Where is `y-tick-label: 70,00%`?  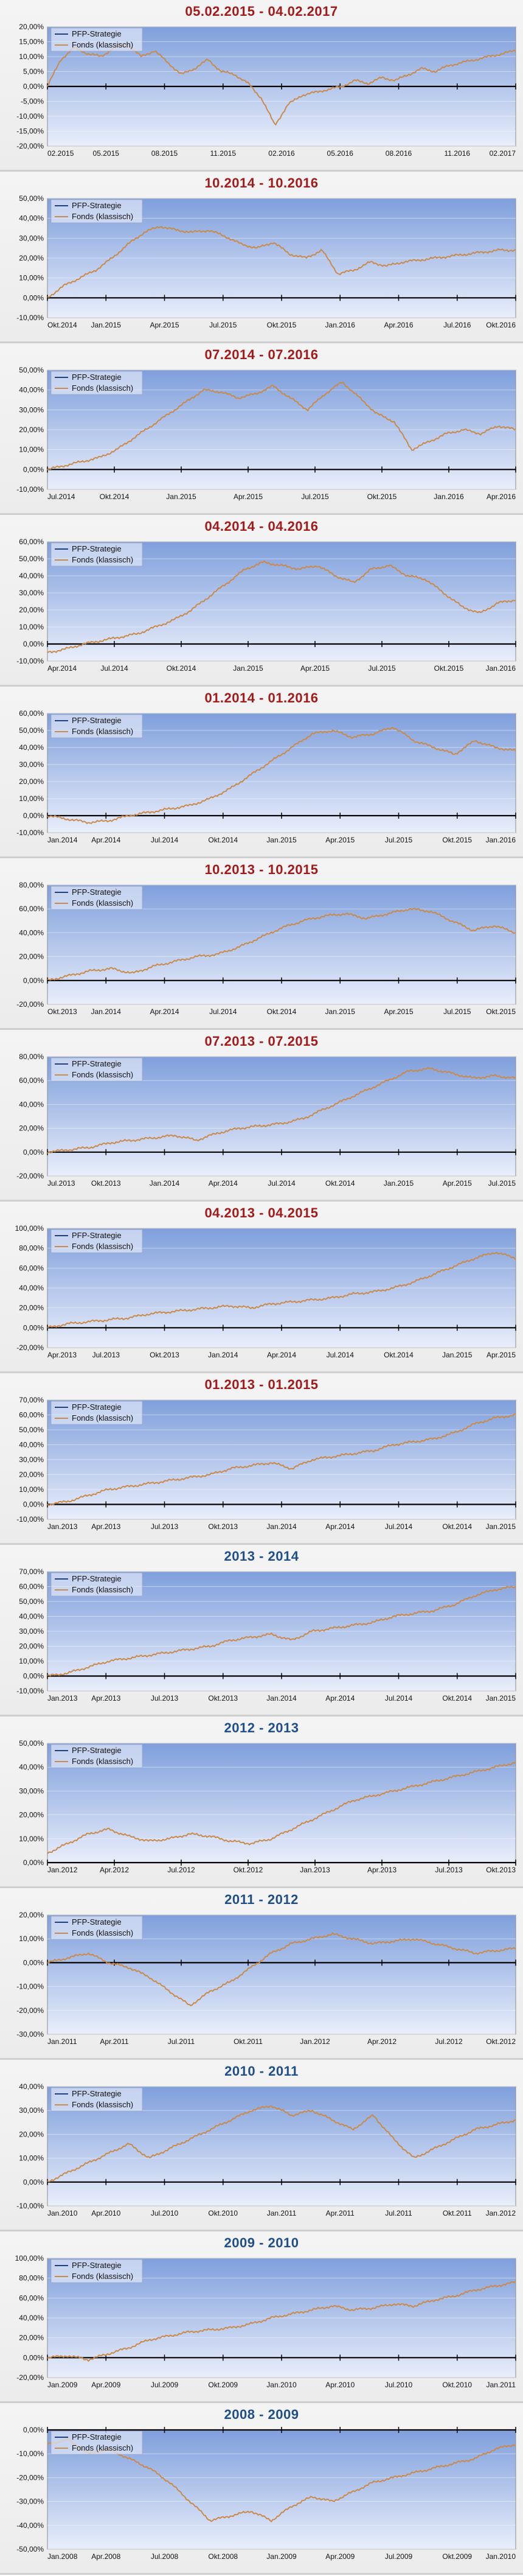 y-tick-label: 70,00% is located at coordinates (31, 1400).